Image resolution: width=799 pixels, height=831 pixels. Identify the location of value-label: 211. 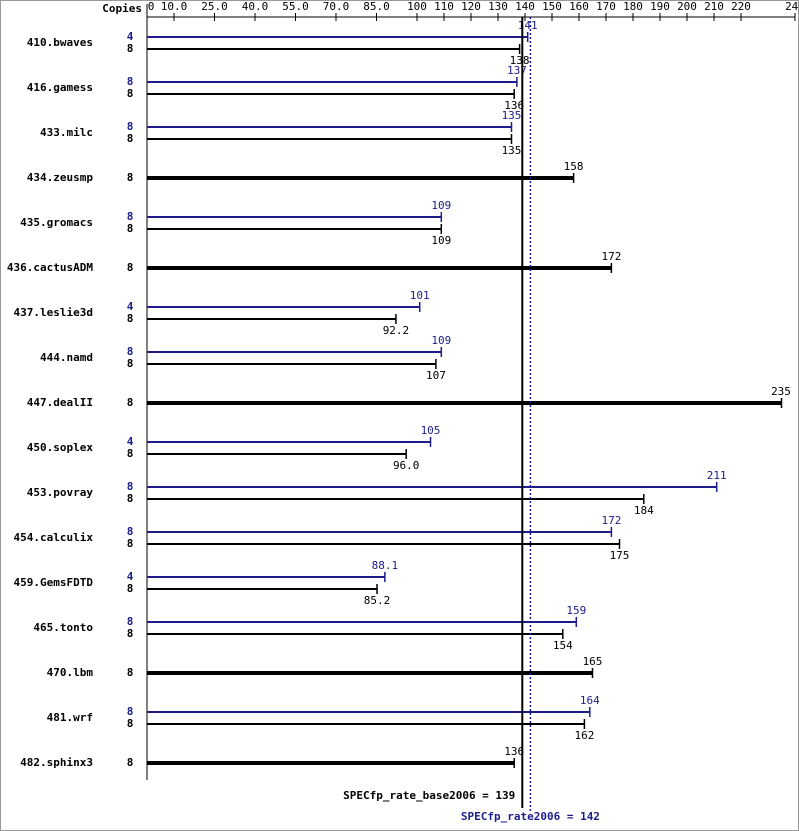
(717, 475).